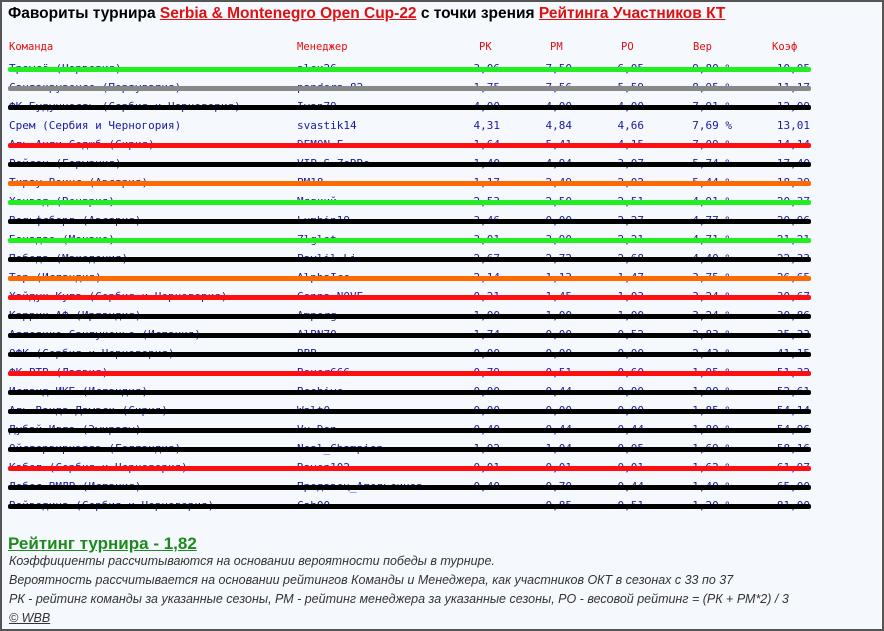 Image resolution: width=884 pixels, height=631 pixels. Describe the element at coordinates (632, 13) in the screenshot. I see `rating-link: Рейтинга Участников КТ` at that location.